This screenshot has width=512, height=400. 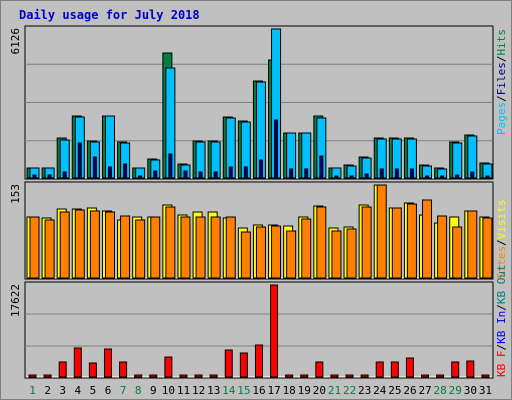 What do you see at coordinates (168, 390) in the screenshot?
I see `day-label: 10` at bounding box center [168, 390].